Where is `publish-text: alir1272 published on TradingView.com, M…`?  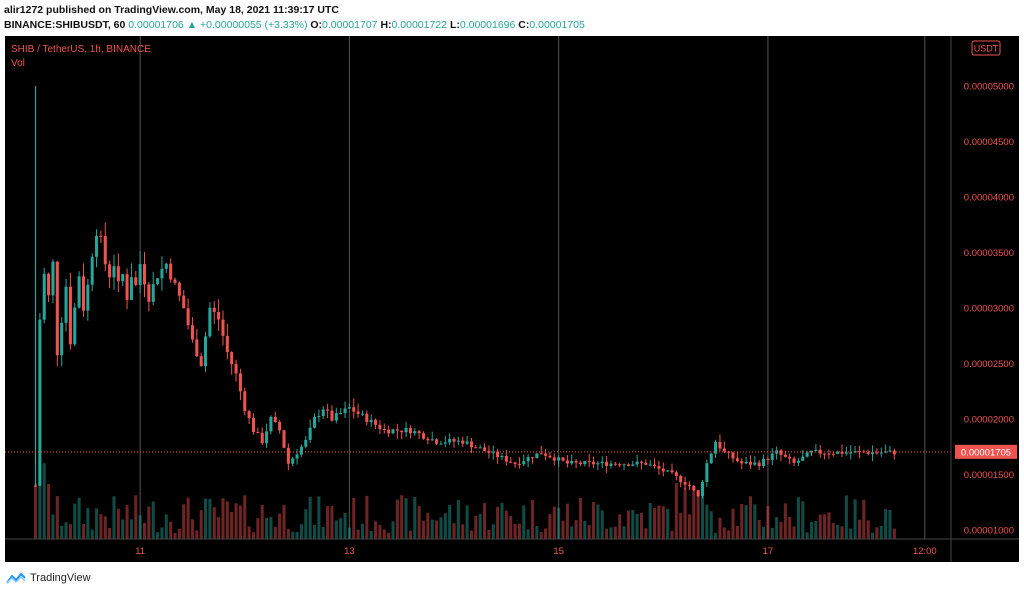
publish-text: alir1272 published on TradingView.com, M… is located at coordinates (171, 10).